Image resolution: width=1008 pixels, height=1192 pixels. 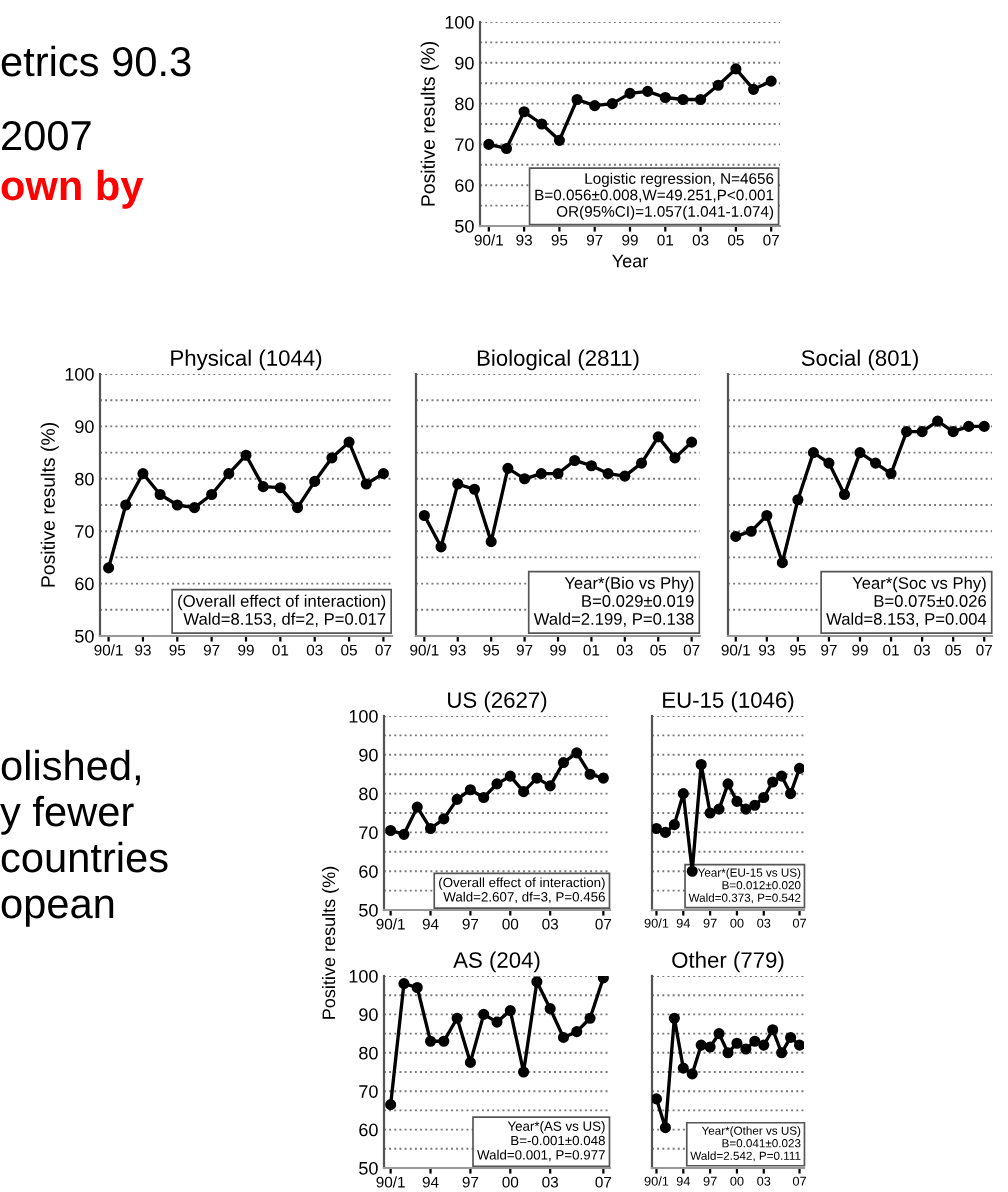 I want to click on text: countries, so click(x=84, y=857).